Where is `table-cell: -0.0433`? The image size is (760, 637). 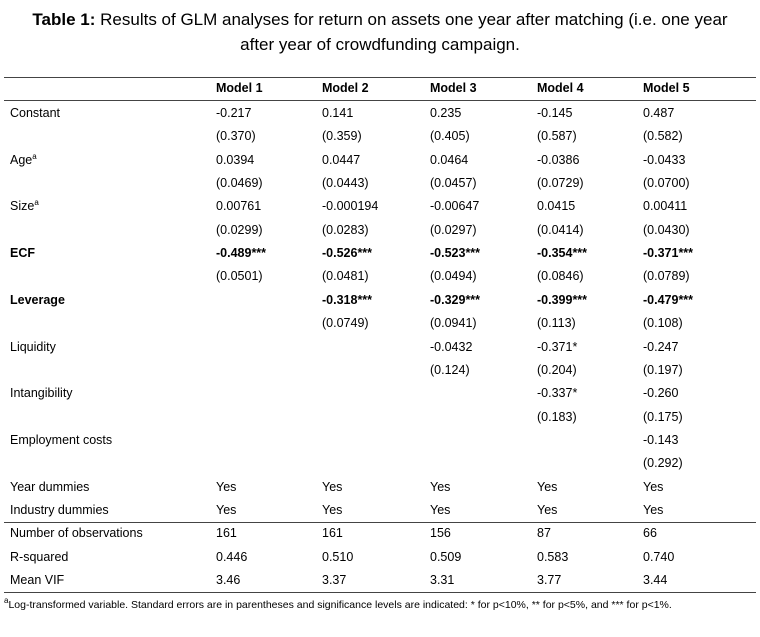
table-cell: -0.0433 is located at coordinates (664, 159).